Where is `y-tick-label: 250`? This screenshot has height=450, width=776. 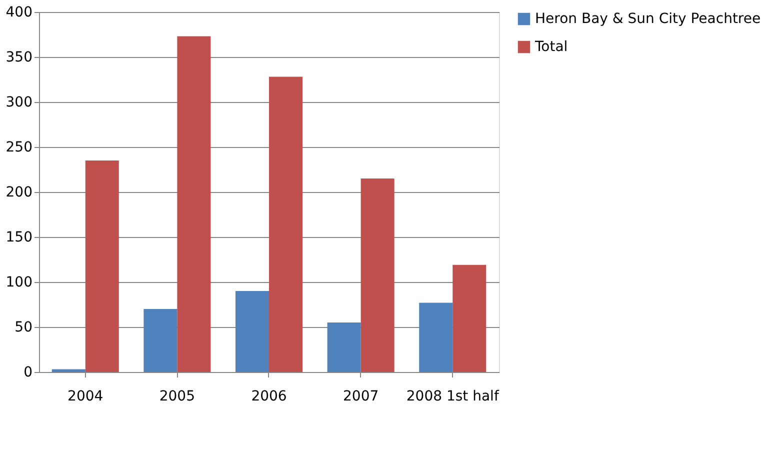 y-tick-label: 250 is located at coordinates (19, 148).